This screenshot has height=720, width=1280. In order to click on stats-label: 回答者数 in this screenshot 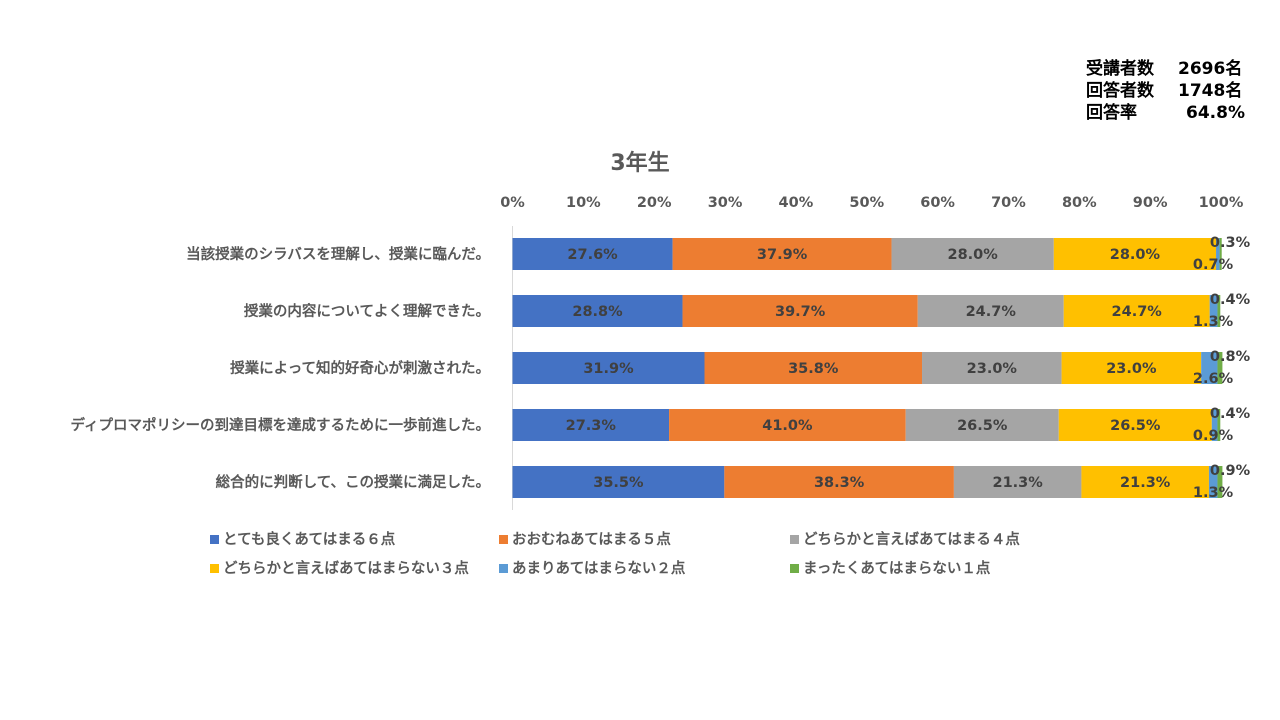, I will do `click(1120, 91)`.